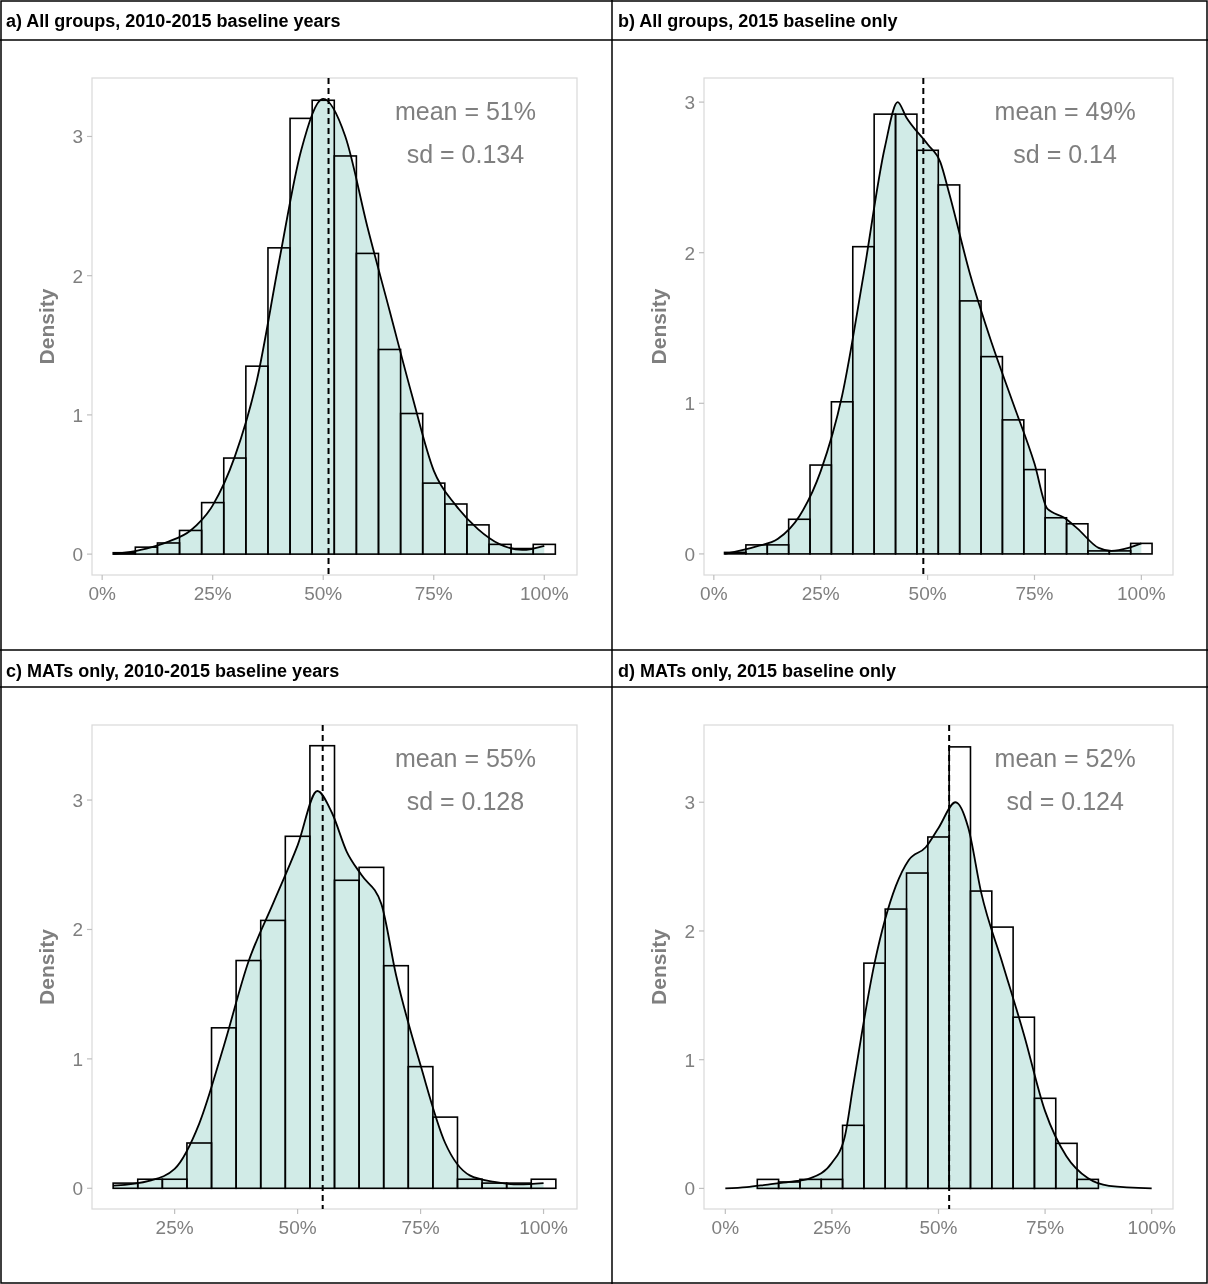  I want to click on chart-title: b) All groups, 2015 baseline only, so click(758, 21).